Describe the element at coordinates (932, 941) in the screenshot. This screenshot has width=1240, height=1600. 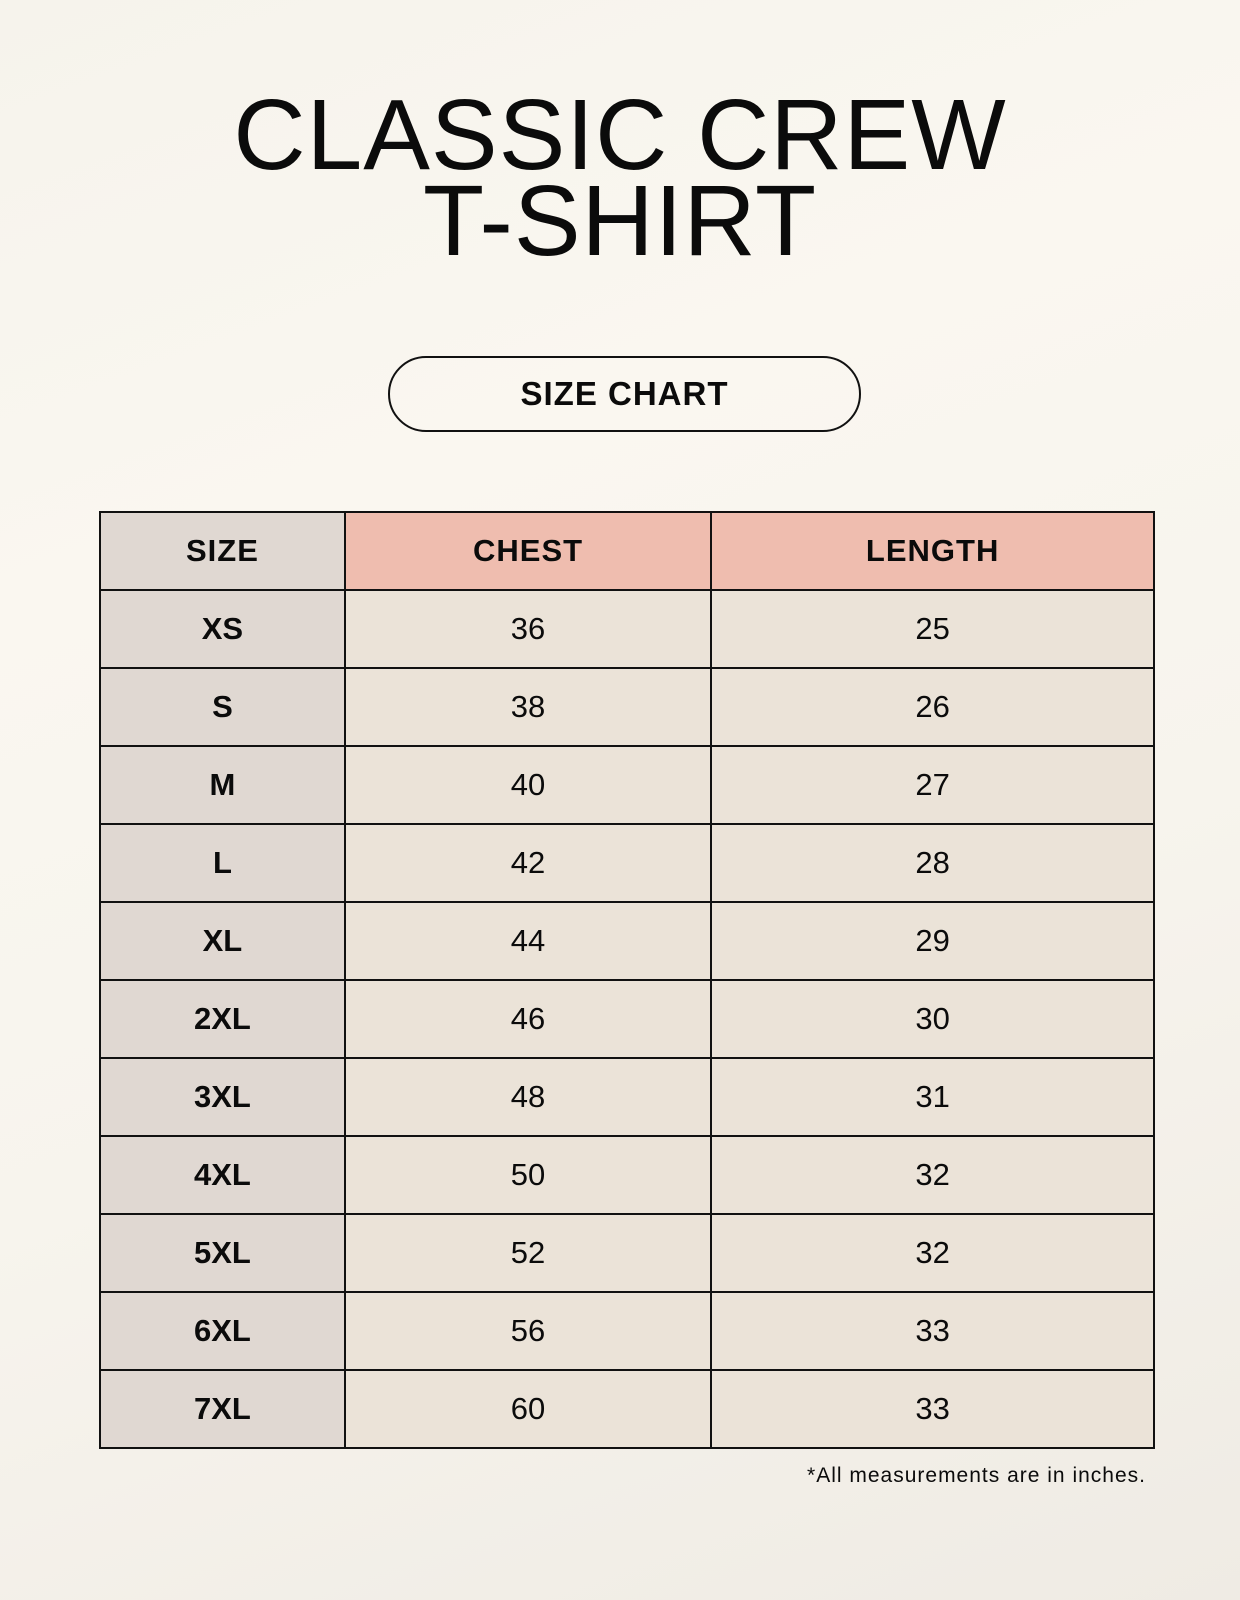
I see `cell-length: 29` at that location.